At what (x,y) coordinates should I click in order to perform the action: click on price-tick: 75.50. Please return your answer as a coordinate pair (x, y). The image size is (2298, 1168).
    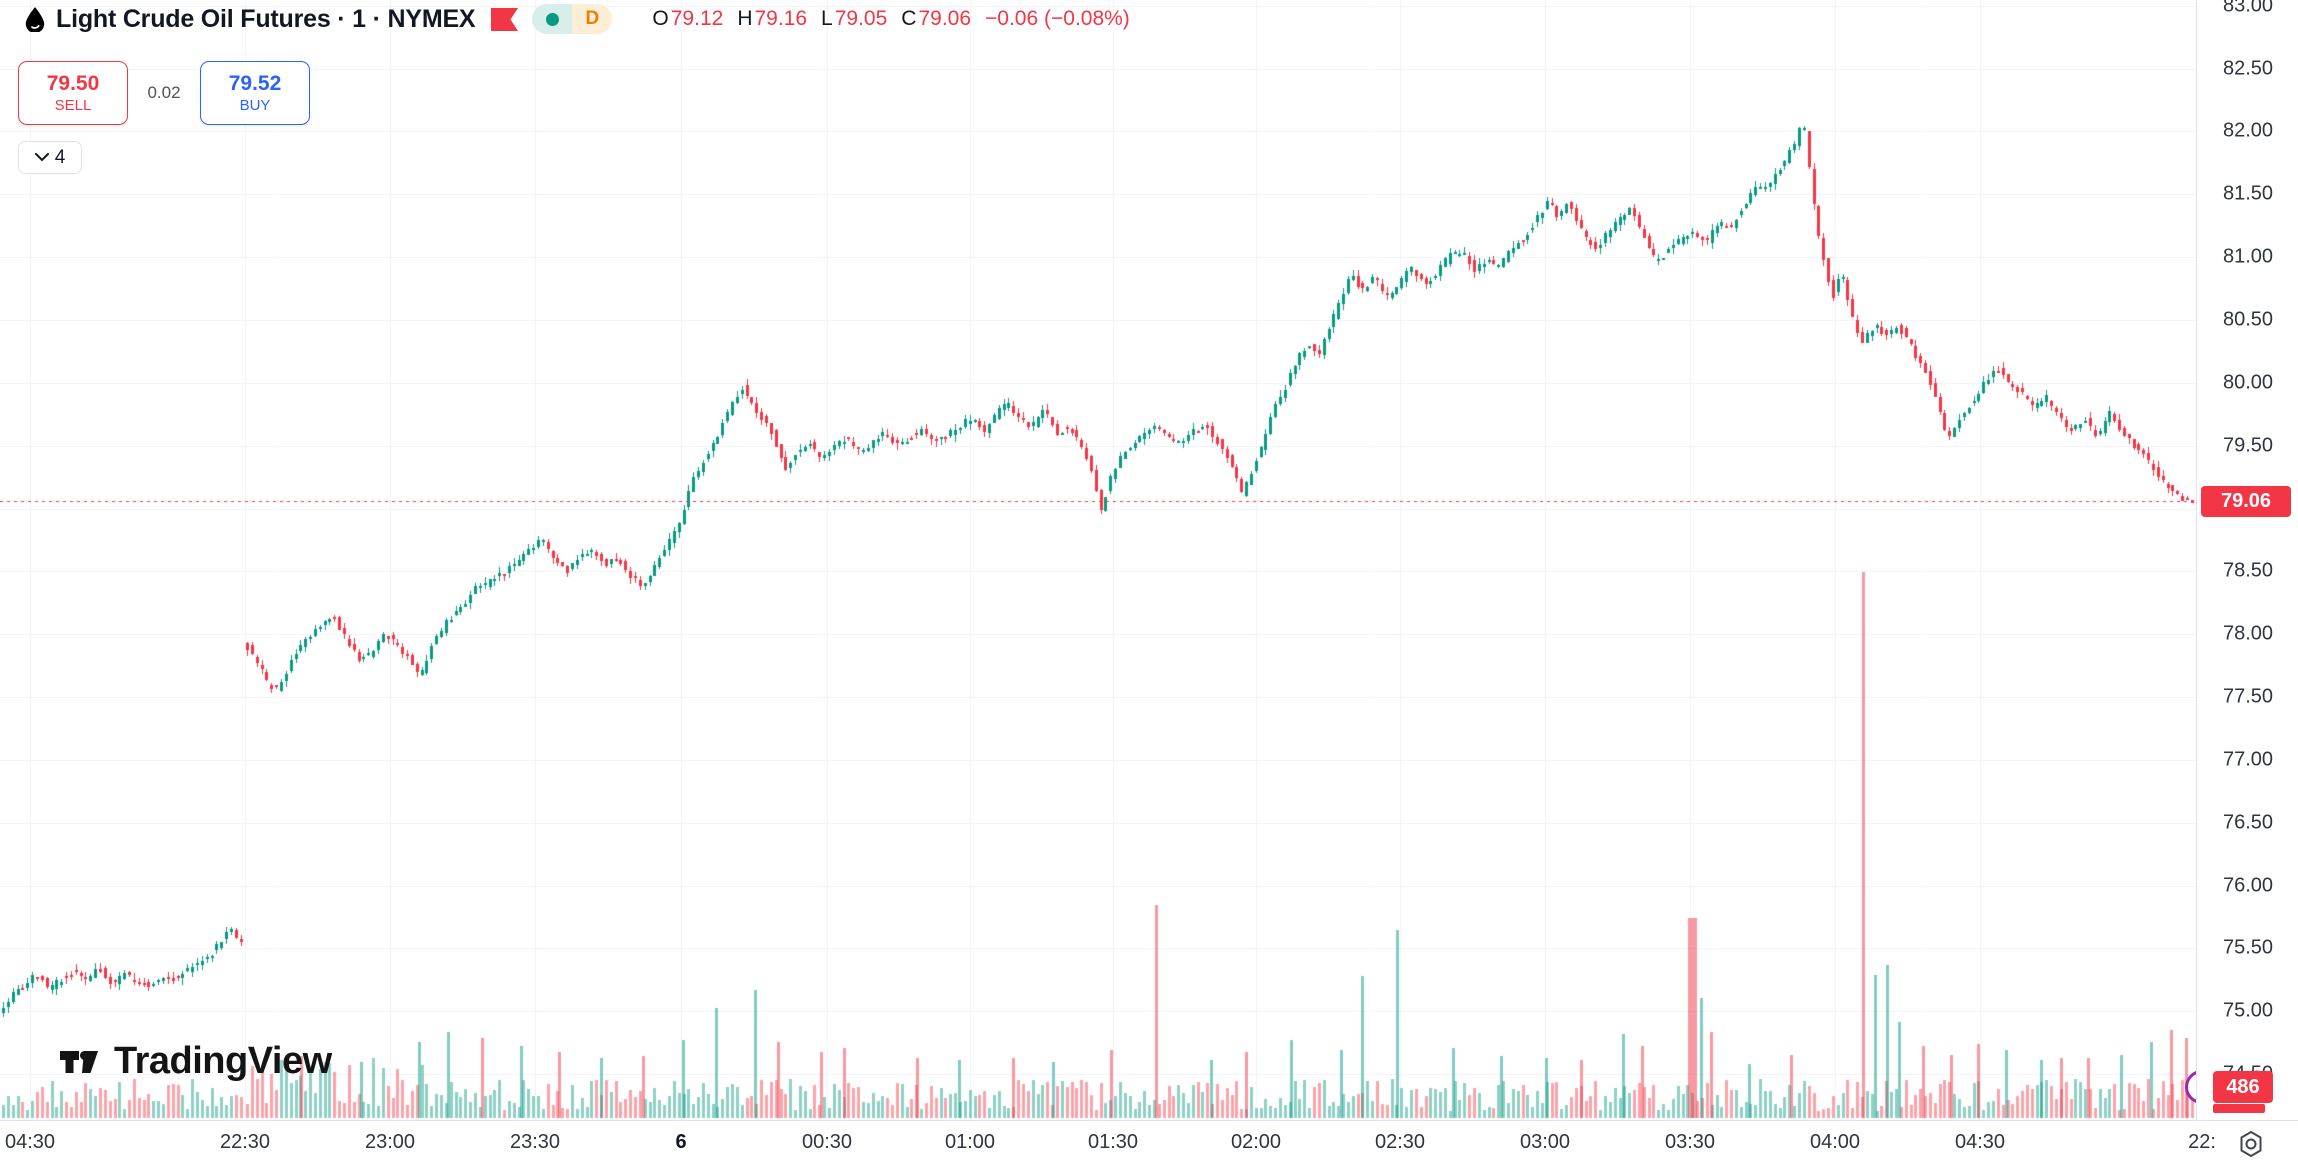
    Looking at the image, I should click on (2248, 947).